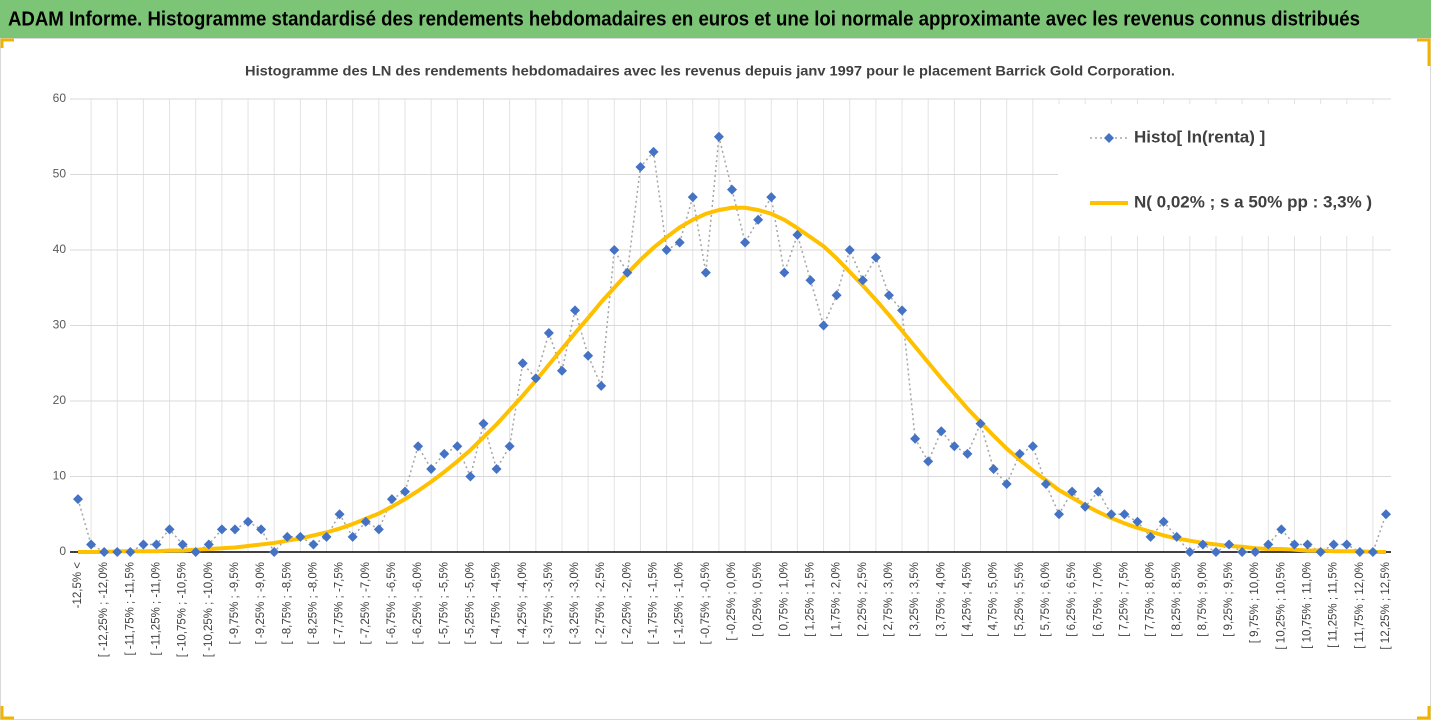 This screenshot has width=1431, height=720. I want to click on x-tick-label: [ 6,75% ; 7,0%, so click(1098, 599).